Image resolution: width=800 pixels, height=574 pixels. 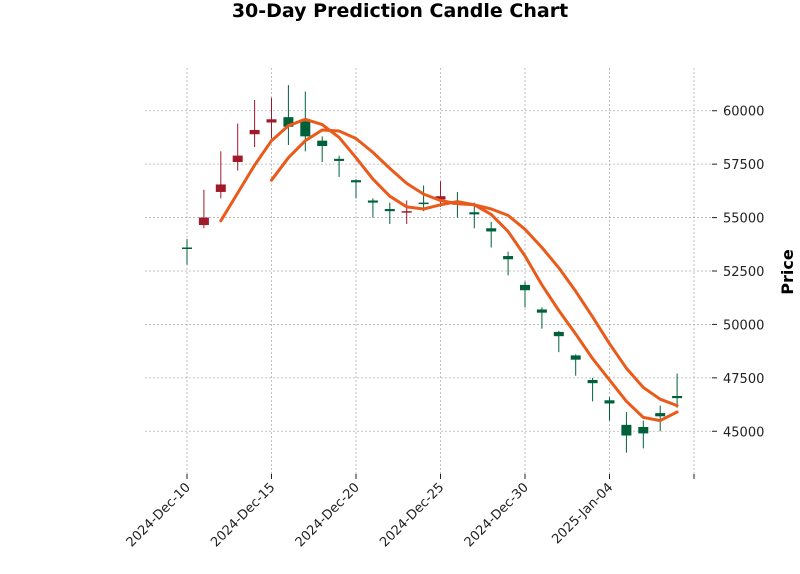 What do you see at coordinates (743, 432) in the screenshot?
I see `y-tick-label: 45000` at bounding box center [743, 432].